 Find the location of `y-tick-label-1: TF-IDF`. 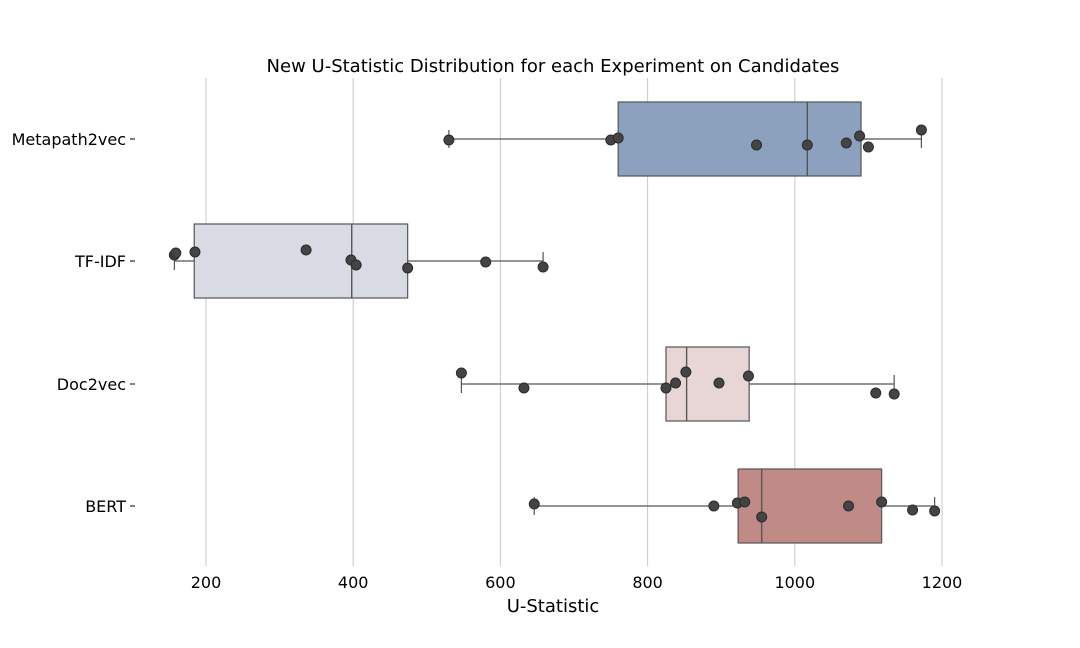

y-tick-label-1: TF-IDF is located at coordinates (100, 261).